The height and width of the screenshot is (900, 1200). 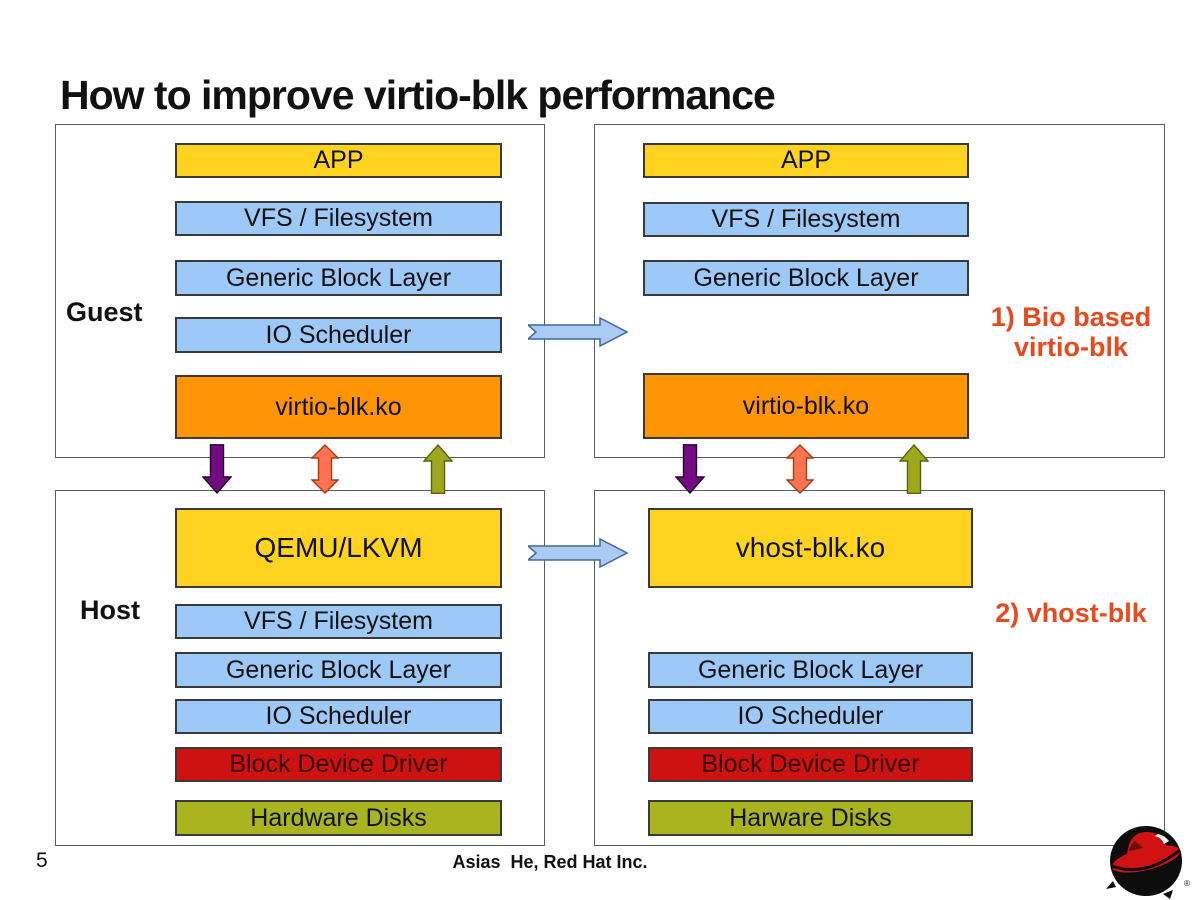 What do you see at coordinates (338, 670) in the screenshot?
I see `block-gbl-host-left: Generic Block Layer` at bounding box center [338, 670].